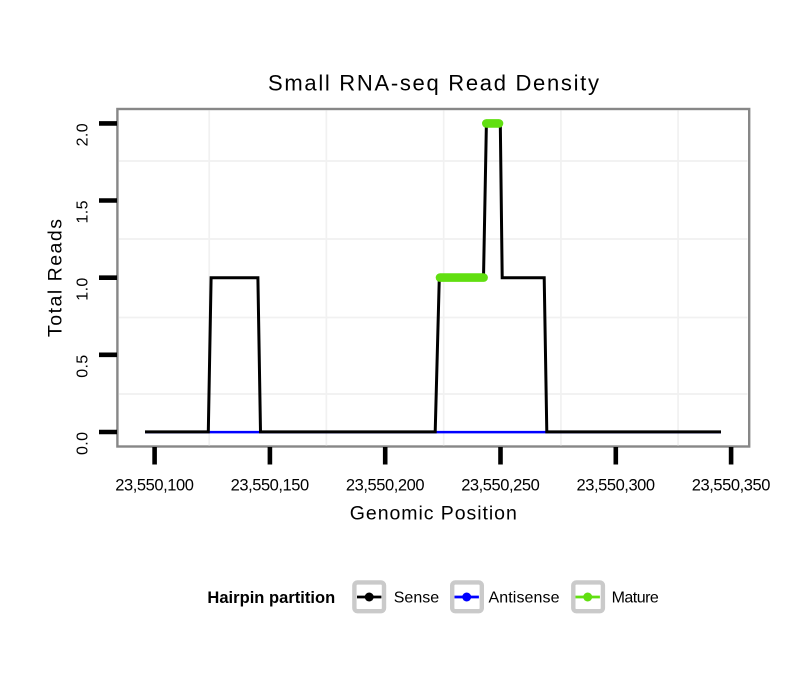 This screenshot has height=690, width=810. I want to click on svg-text: 1.5, so click(83, 211).